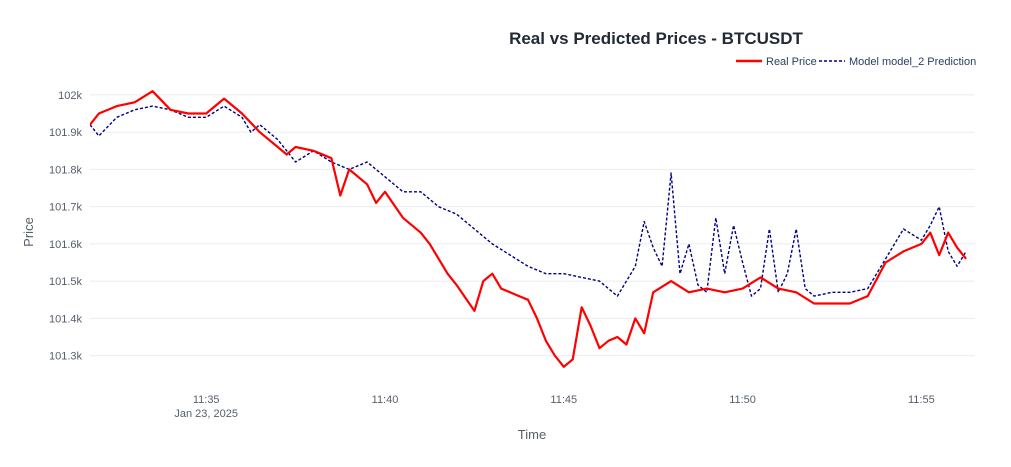 Image resolution: width=1011 pixels, height=467 pixels. I want to click on y-tick-label: 101.7k, so click(66, 208).